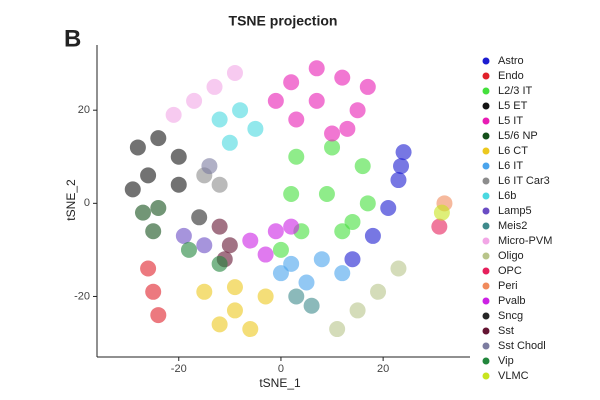  I want to click on legend-label: Pvalb, so click(512, 301).